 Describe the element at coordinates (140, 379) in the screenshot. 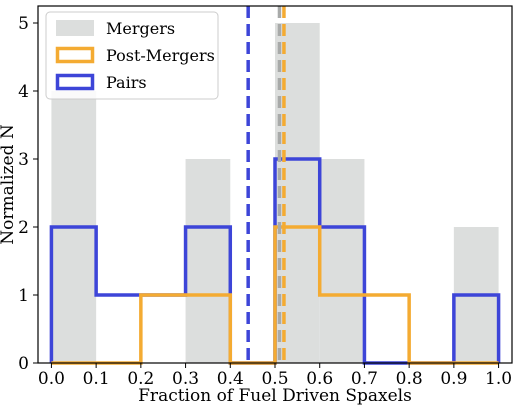

I see `x-tick-label: 0.2` at that location.